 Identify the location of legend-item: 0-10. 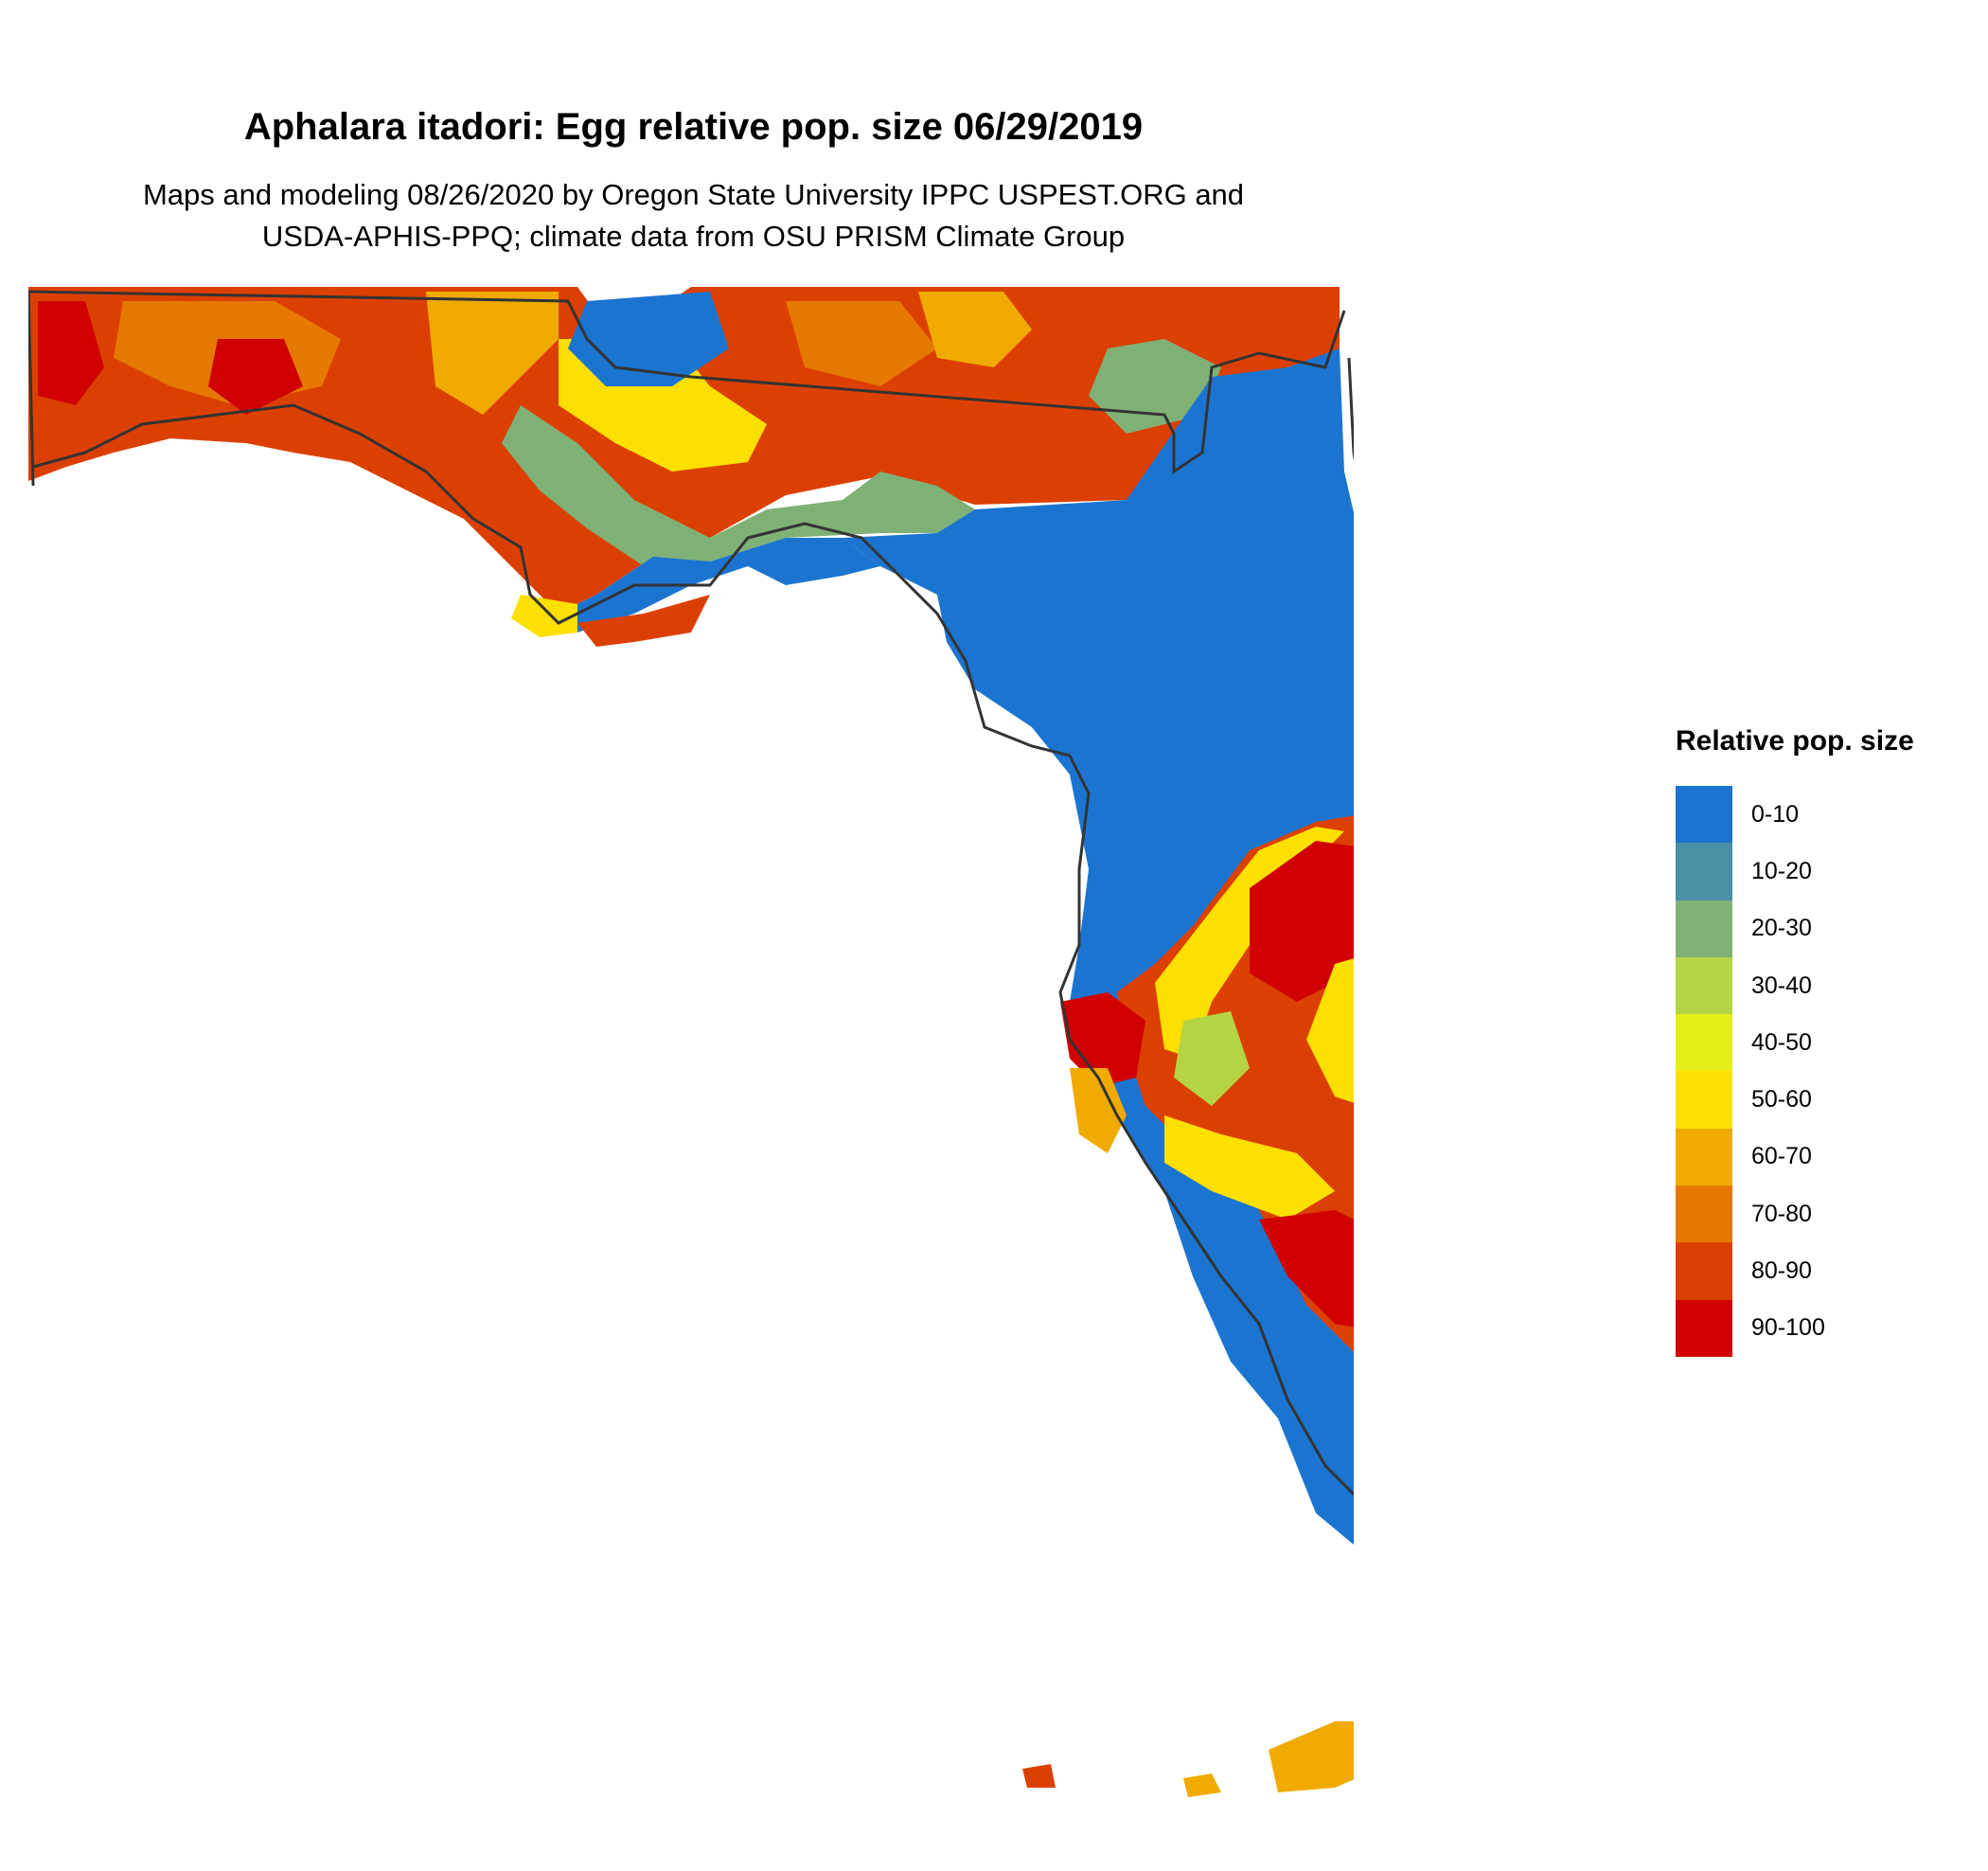
(1795, 815).